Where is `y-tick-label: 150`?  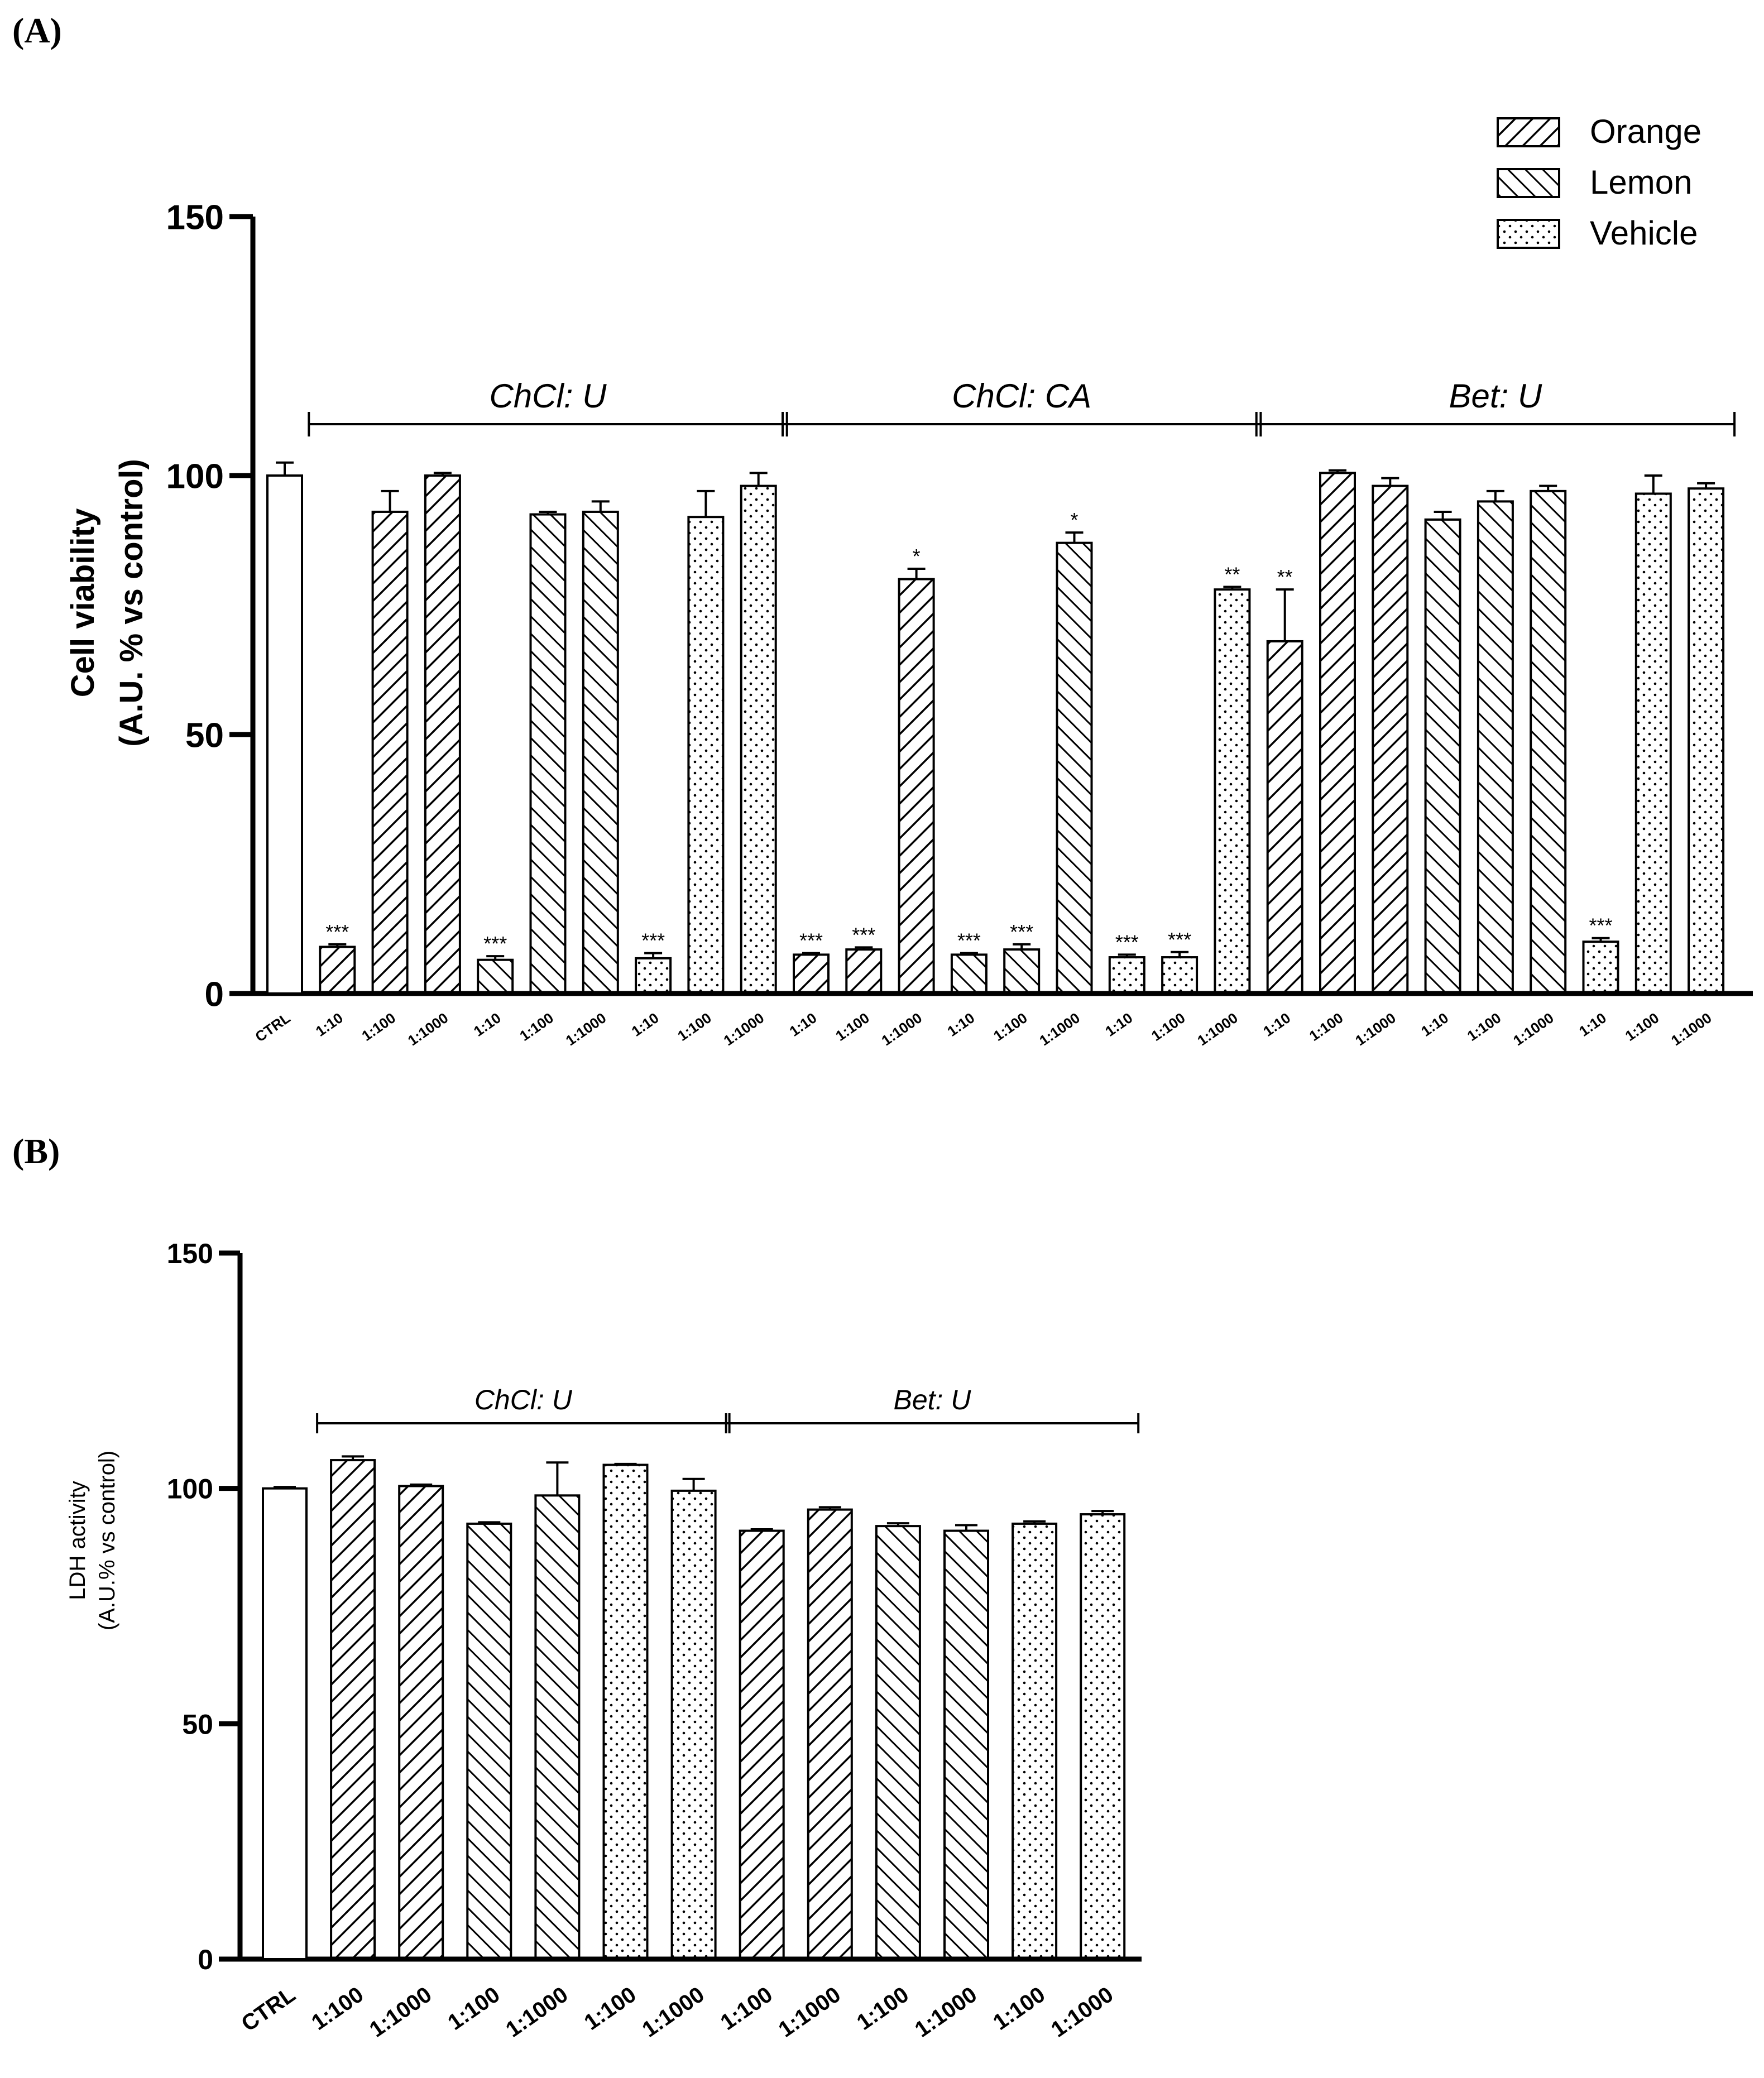 y-tick-label: 150 is located at coordinates (190, 1253).